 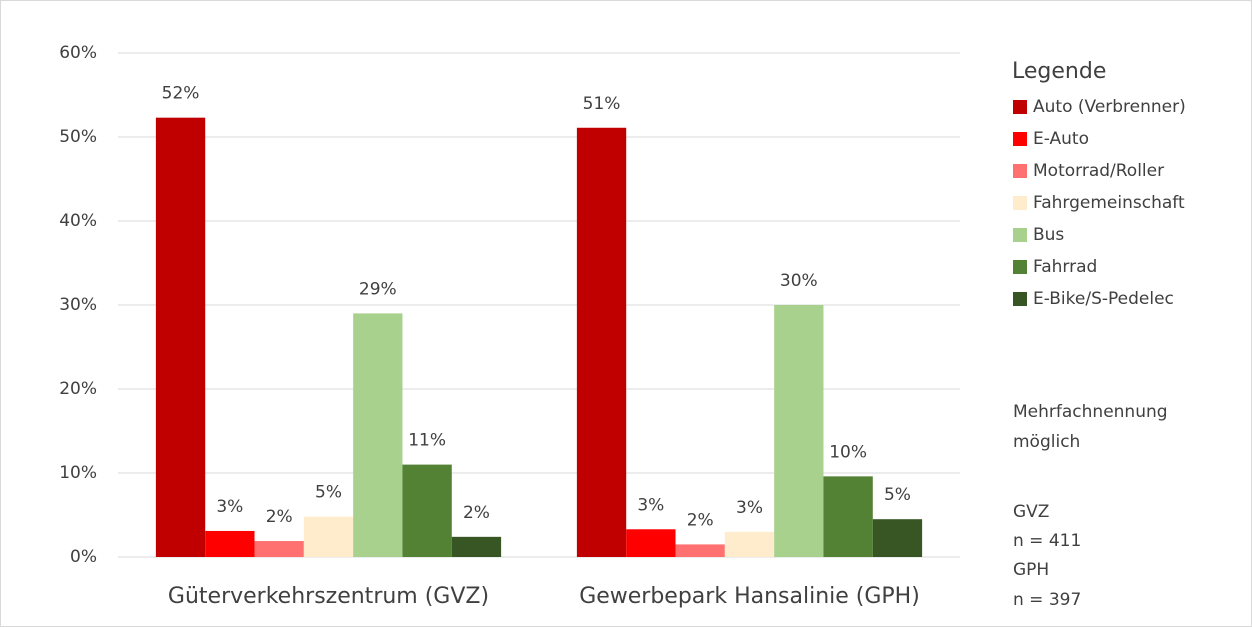 What do you see at coordinates (78, 53) in the screenshot?
I see `y-tick-label: 60%` at bounding box center [78, 53].